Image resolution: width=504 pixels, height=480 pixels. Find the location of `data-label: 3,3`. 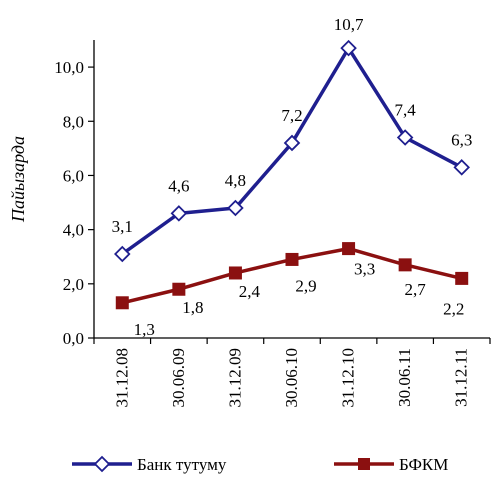

data-label: 3,3 is located at coordinates (364, 269).